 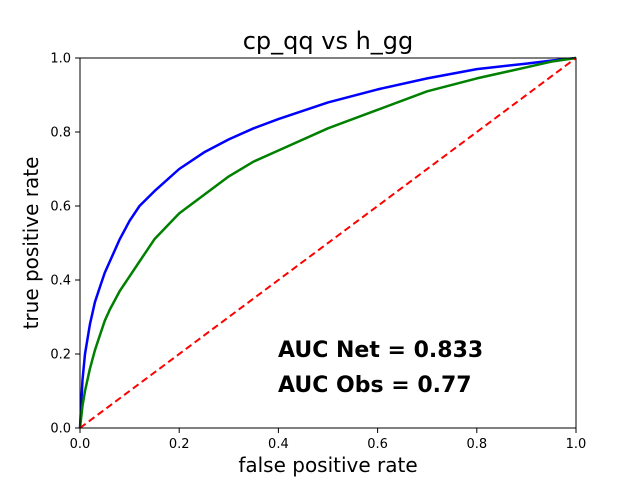 What do you see at coordinates (31, 243) in the screenshot?
I see `y-axis-label: true positive rate` at bounding box center [31, 243].